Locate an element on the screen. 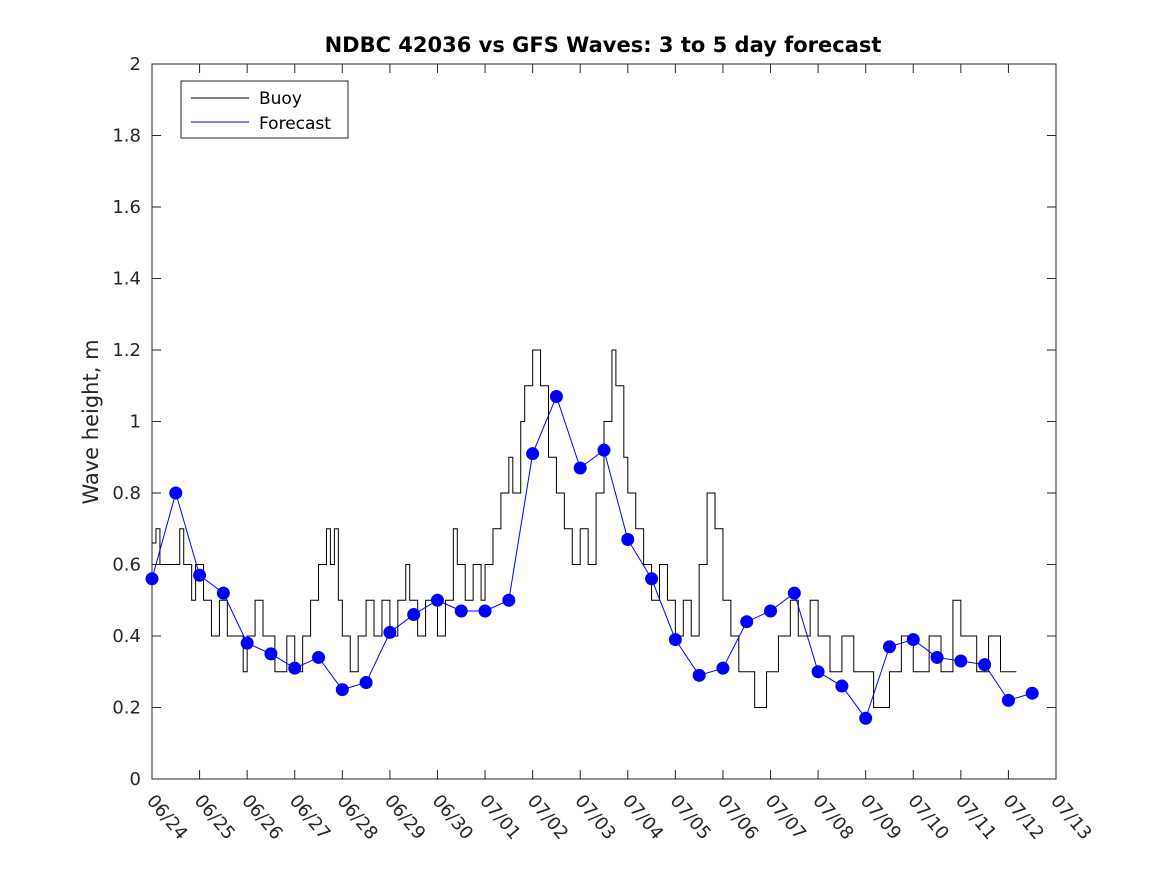 The height and width of the screenshot is (879, 1167). y-tick-label: 1.8 is located at coordinates (126, 136).